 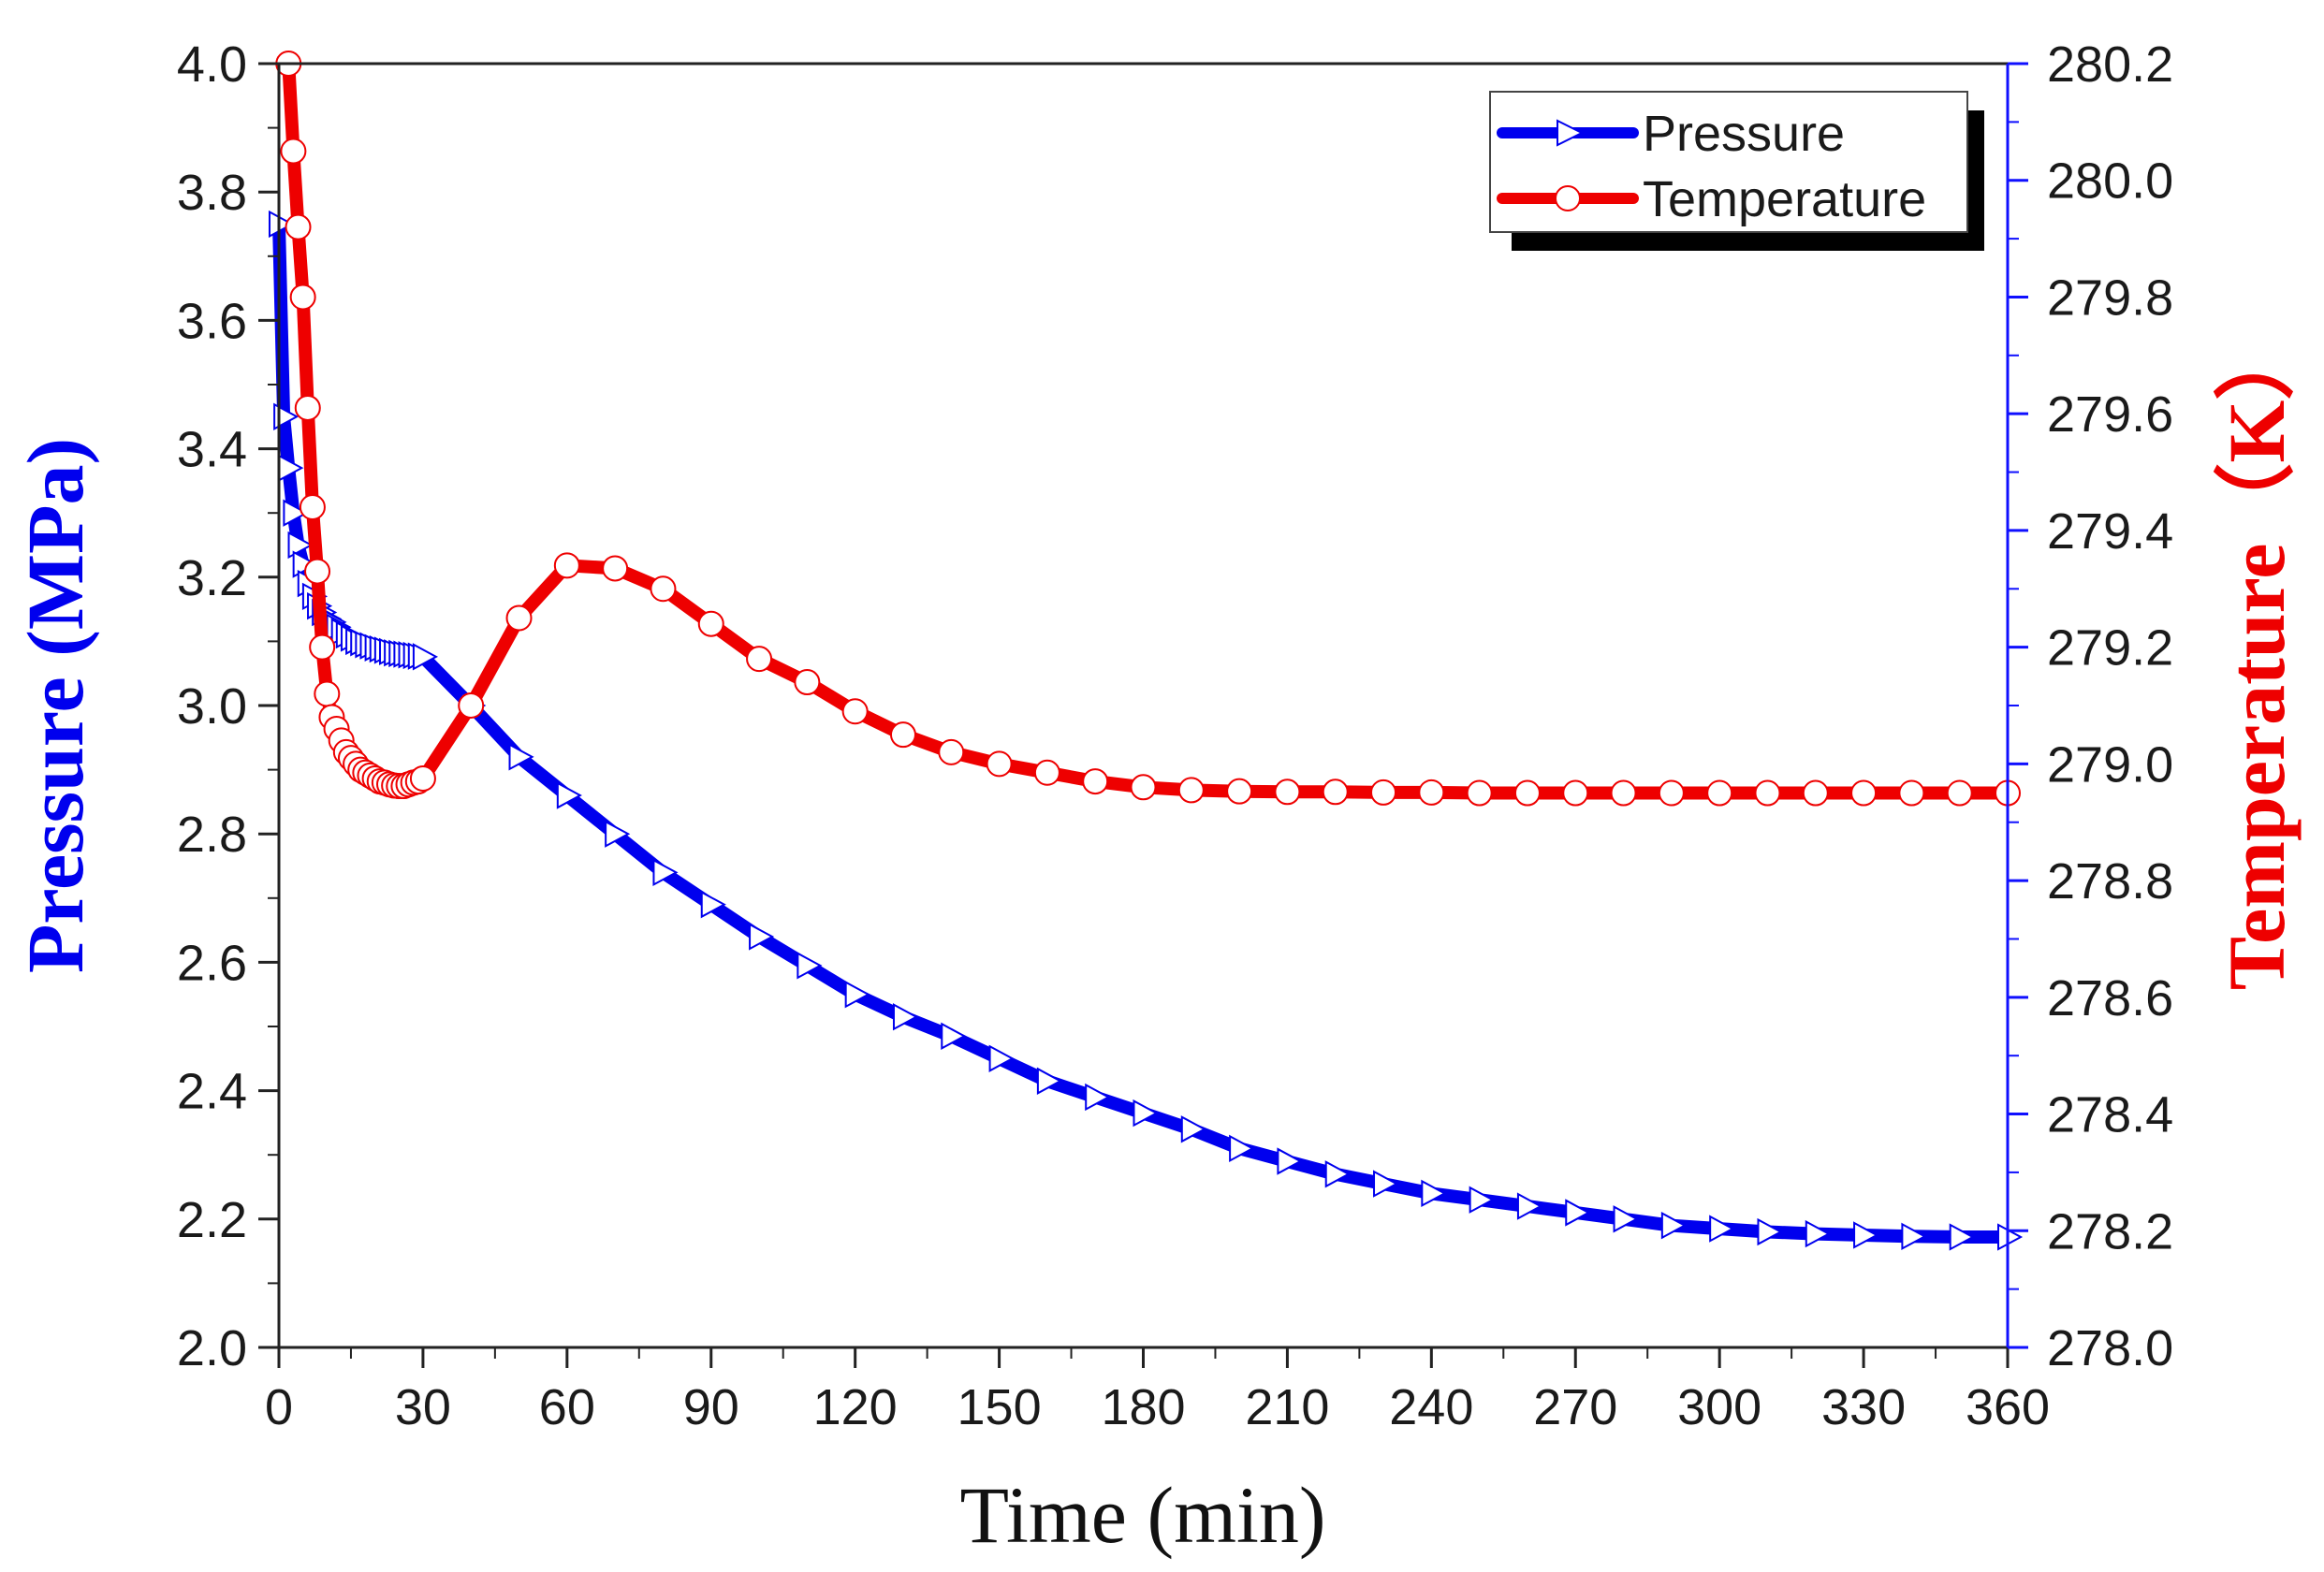 What do you see at coordinates (2110, 414) in the screenshot?
I see `y-right-tick-label: 279.6` at bounding box center [2110, 414].